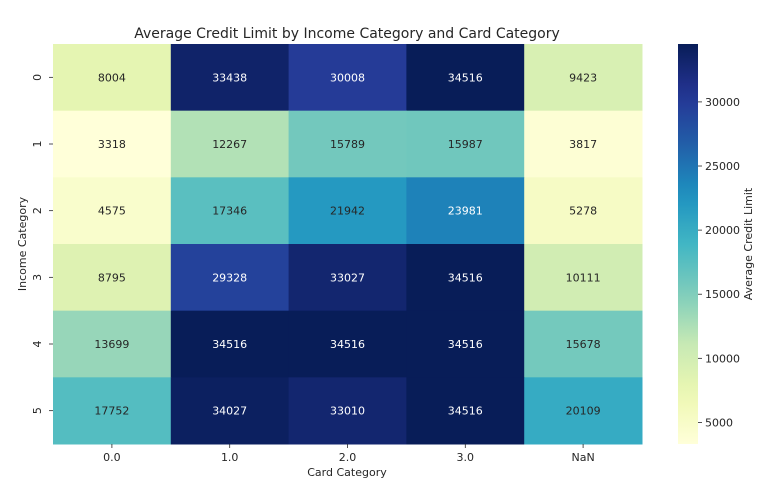 This screenshot has width=760, height=493. Describe the element at coordinates (722, 166) in the screenshot. I see `colorbar-tick-label: 25000` at that location.